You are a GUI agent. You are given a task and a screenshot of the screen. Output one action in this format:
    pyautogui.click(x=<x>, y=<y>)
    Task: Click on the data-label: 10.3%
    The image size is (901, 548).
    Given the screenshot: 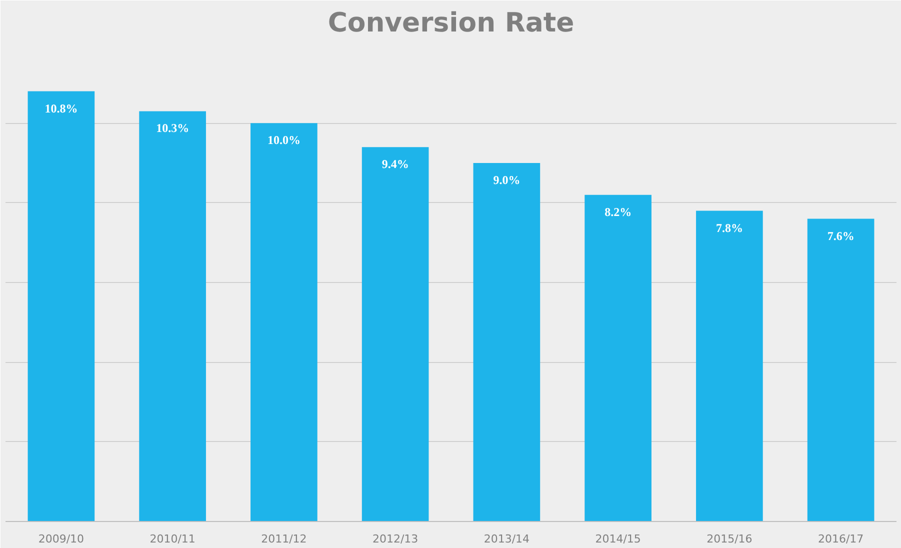 What is the action you would take?
    pyautogui.click(x=173, y=128)
    